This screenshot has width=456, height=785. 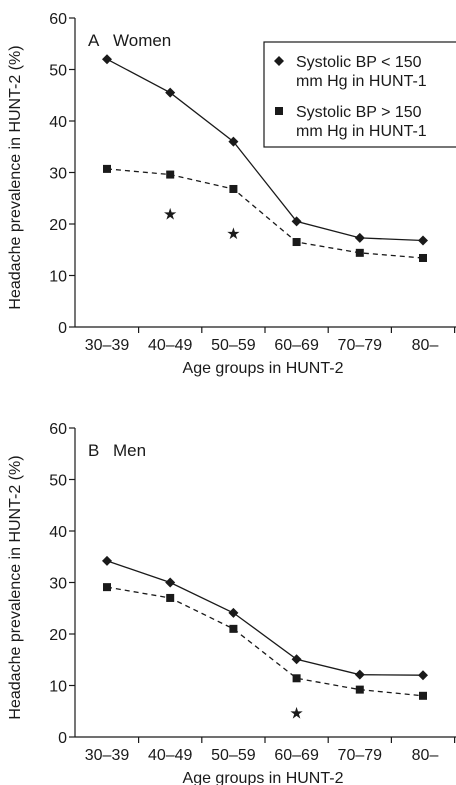 What do you see at coordinates (142, 40) in the screenshot?
I see `panel-title: Women` at bounding box center [142, 40].